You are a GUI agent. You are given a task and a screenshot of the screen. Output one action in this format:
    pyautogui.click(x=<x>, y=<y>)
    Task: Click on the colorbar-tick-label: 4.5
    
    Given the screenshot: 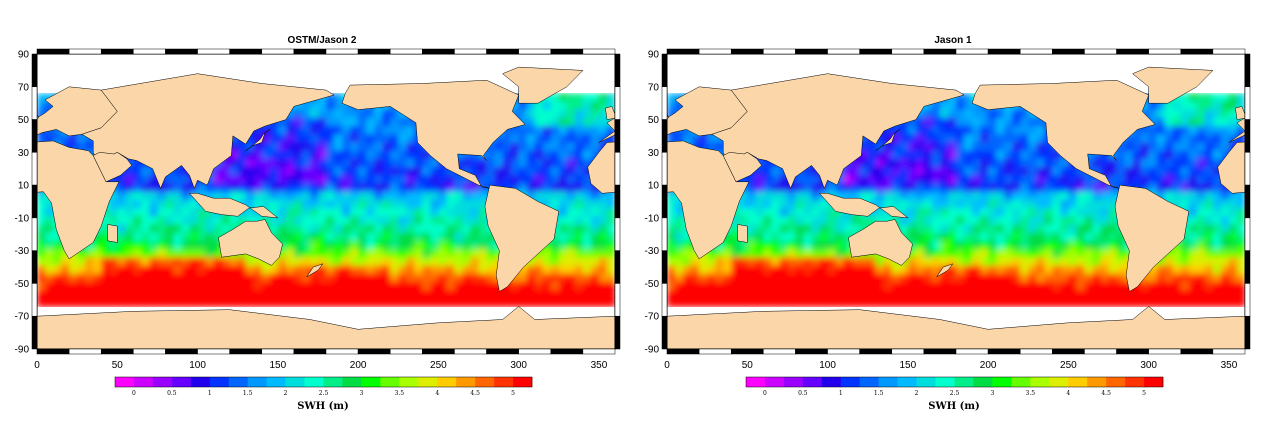 What is the action you would take?
    pyautogui.click(x=475, y=393)
    